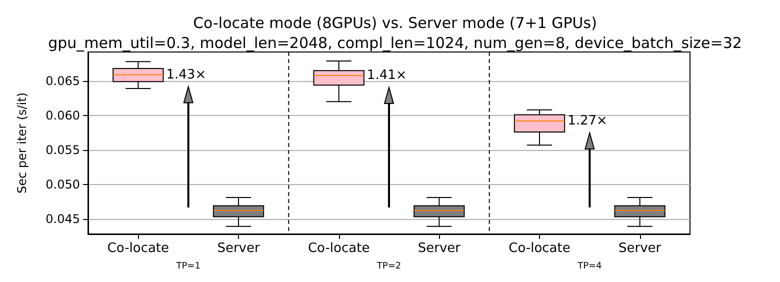 The height and width of the screenshot is (282, 780). Describe the element at coordinates (187, 267) in the screenshot. I see `text: TP=1` at that location.